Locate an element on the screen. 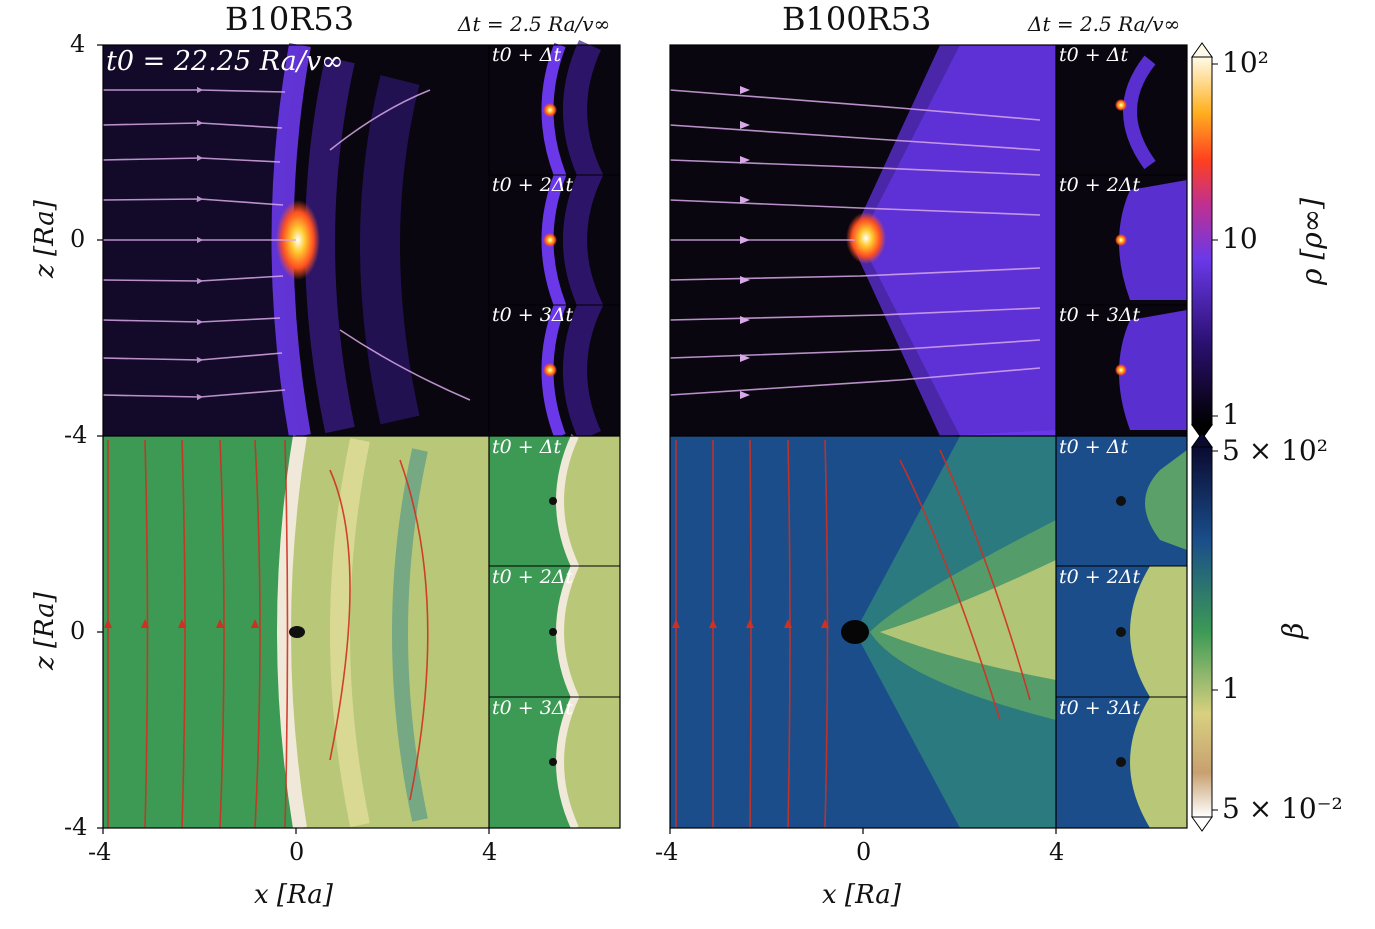 This screenshot has width=1375, height=929. x-axis-label-right: x [Ra] is located at coordinates (861, 895).